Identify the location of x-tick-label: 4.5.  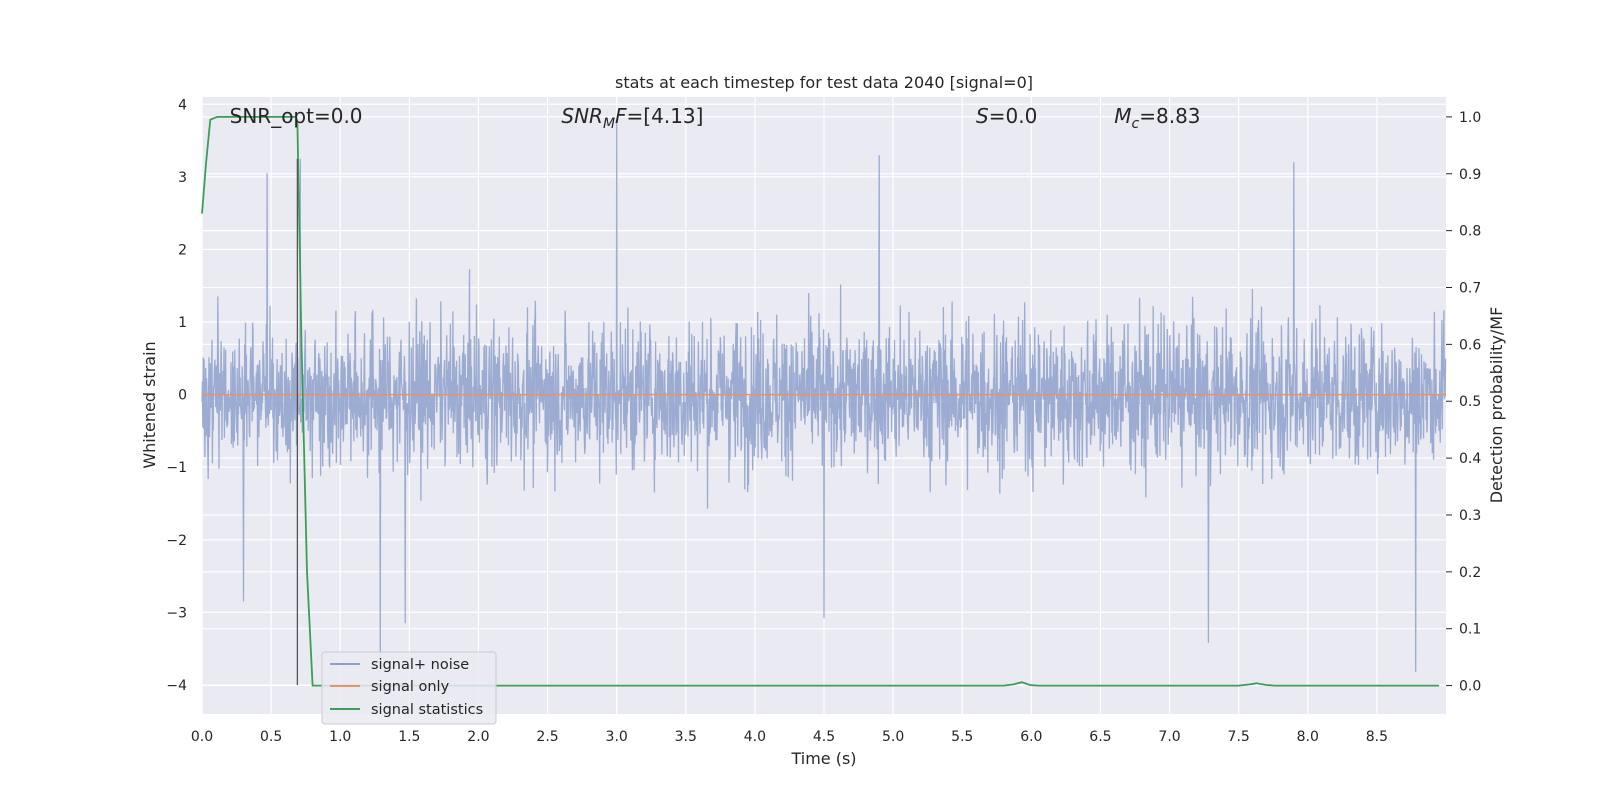
(824, 737).